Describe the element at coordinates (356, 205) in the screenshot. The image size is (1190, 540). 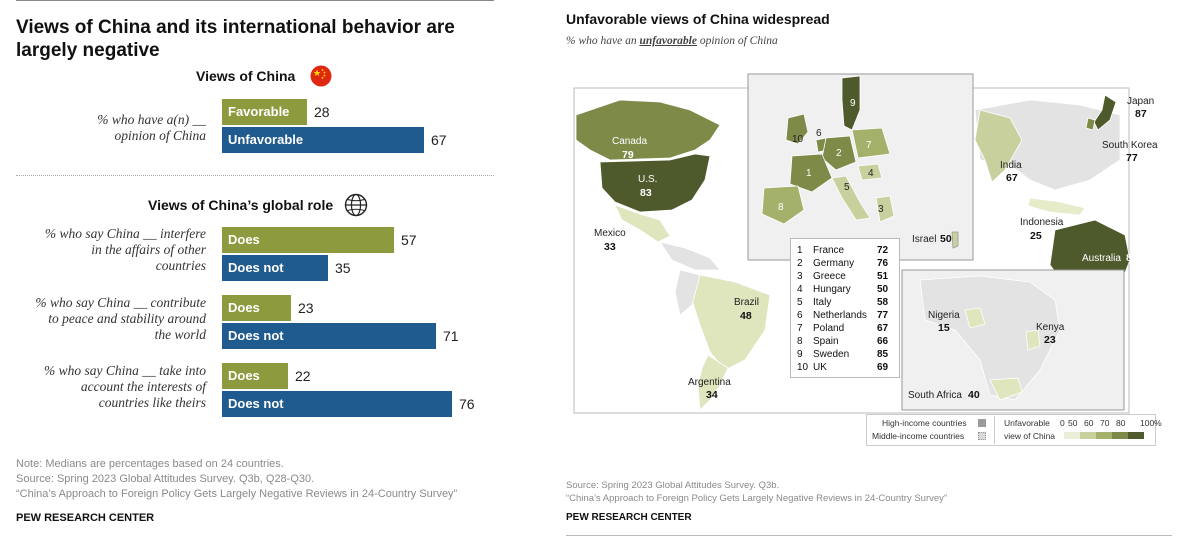
I see `globe-icon` at that location.